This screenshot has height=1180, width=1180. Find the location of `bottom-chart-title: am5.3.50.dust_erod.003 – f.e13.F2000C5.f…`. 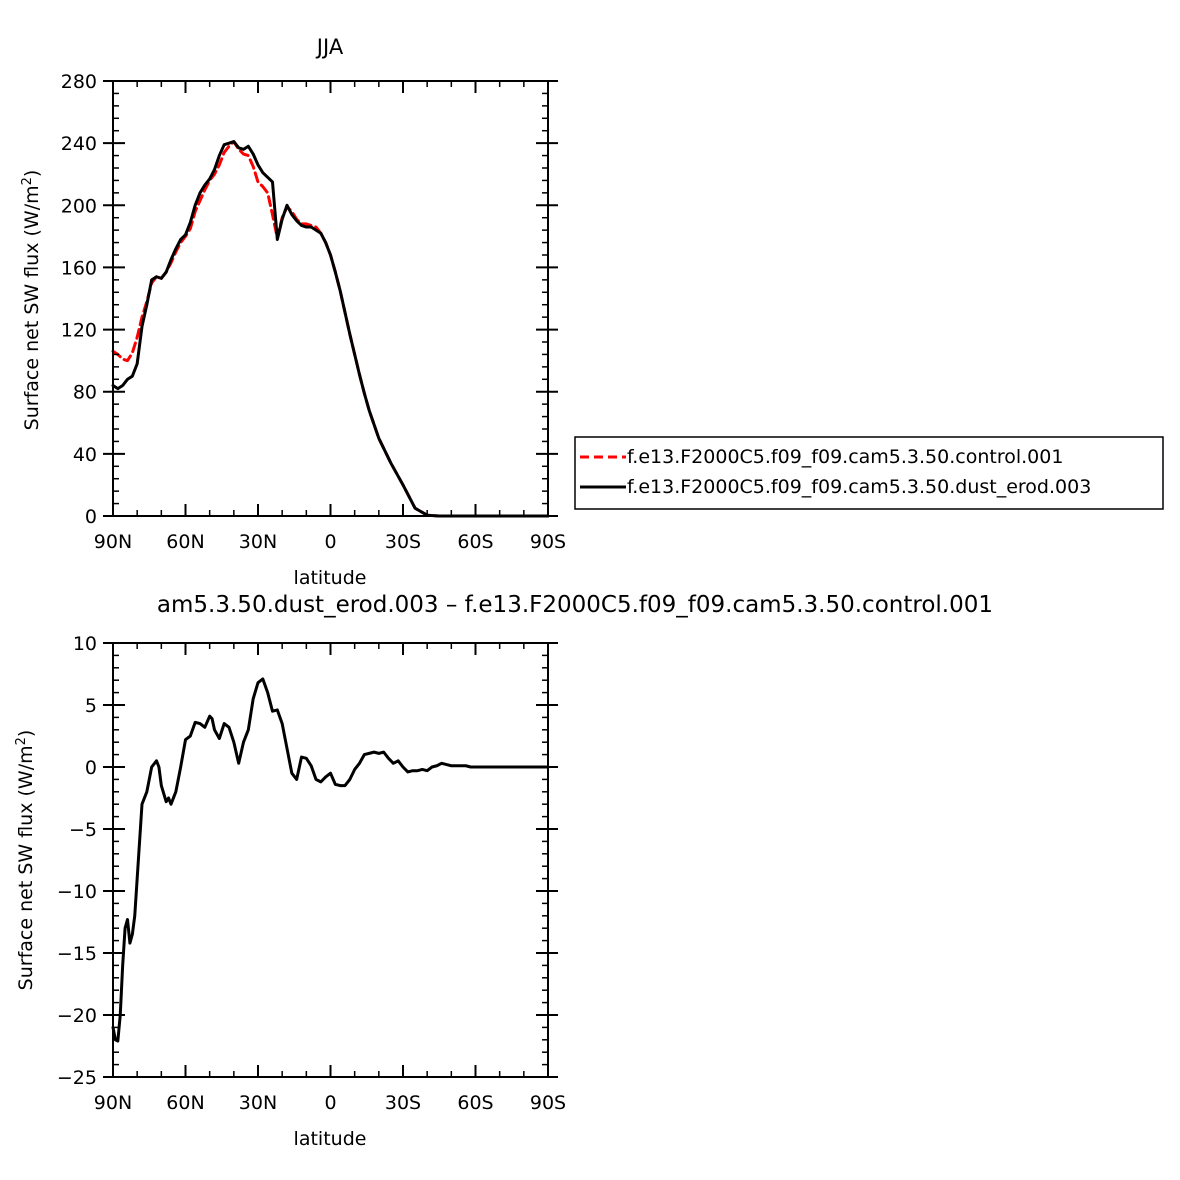

bottom-chart-title: am5.3.50.dust_erod.003 – f.e13.F2000C5.f… is located at coordinates (575, 605).